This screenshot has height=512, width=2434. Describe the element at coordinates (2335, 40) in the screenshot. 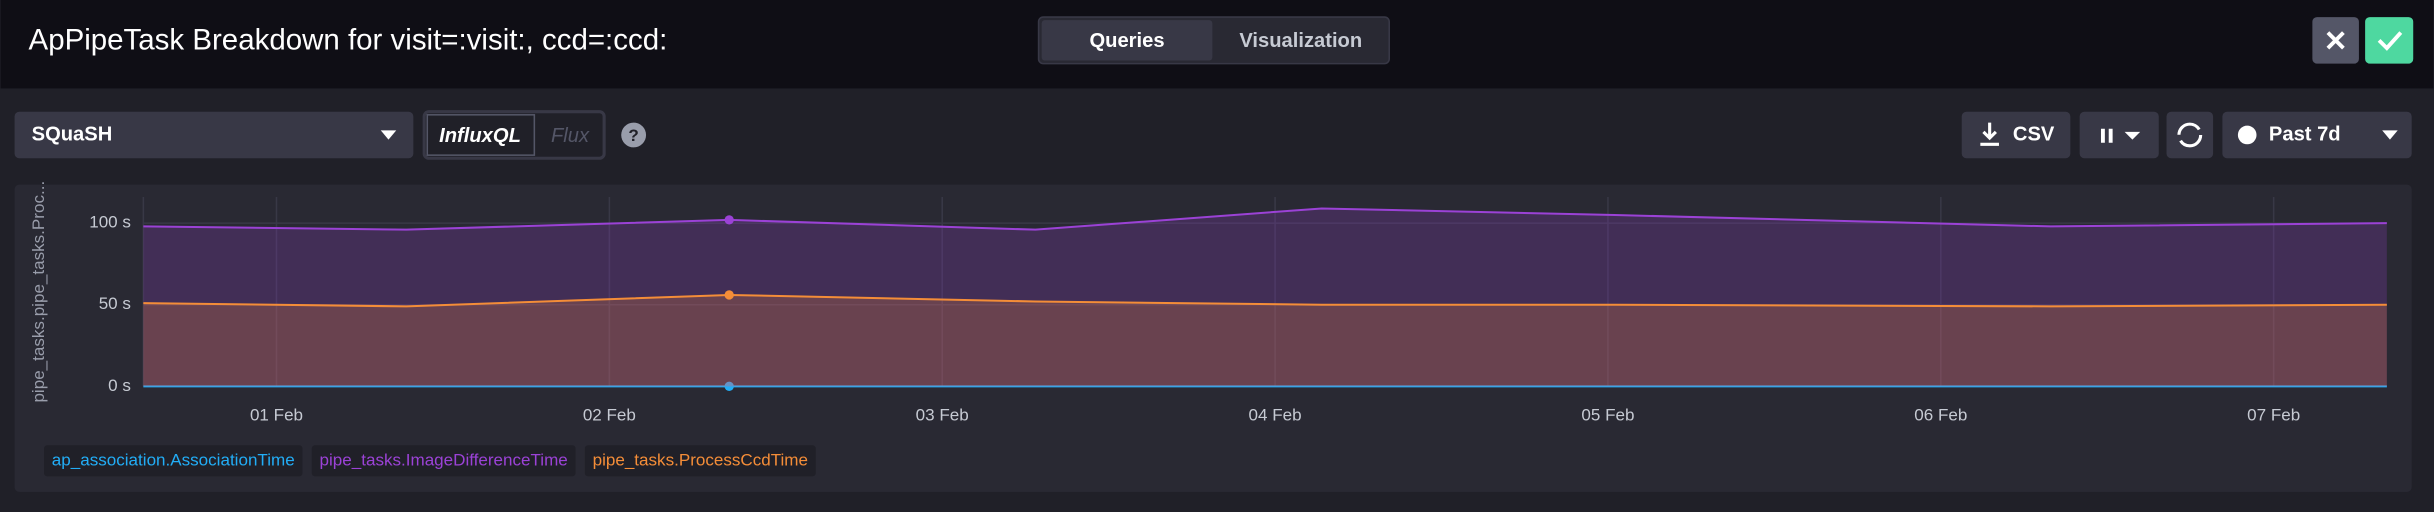

I see `close-icon` at that location.